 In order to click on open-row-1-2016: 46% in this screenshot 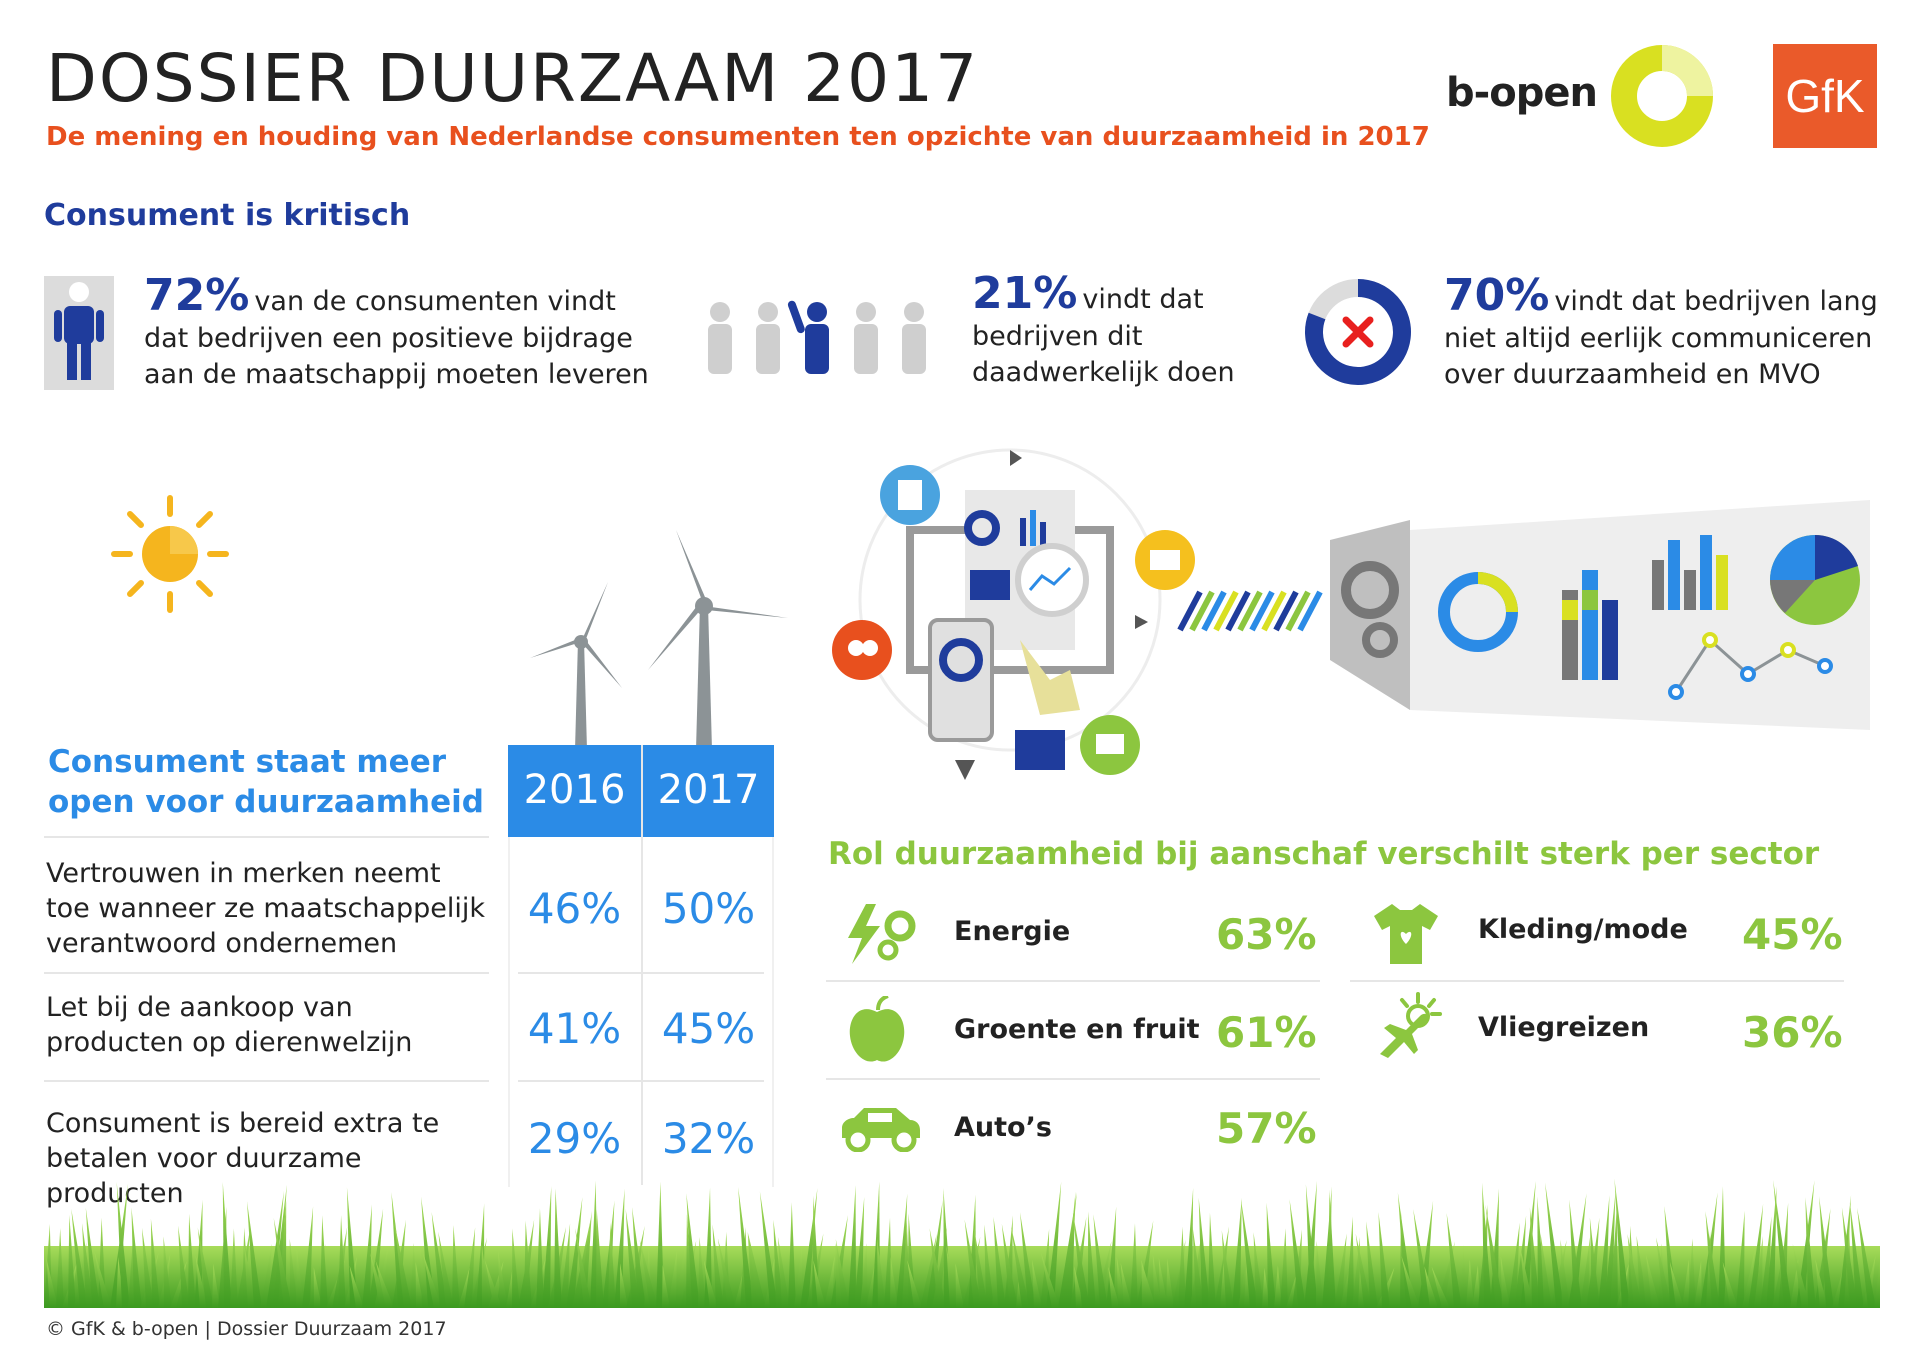, I will do `click(574, 908)`.